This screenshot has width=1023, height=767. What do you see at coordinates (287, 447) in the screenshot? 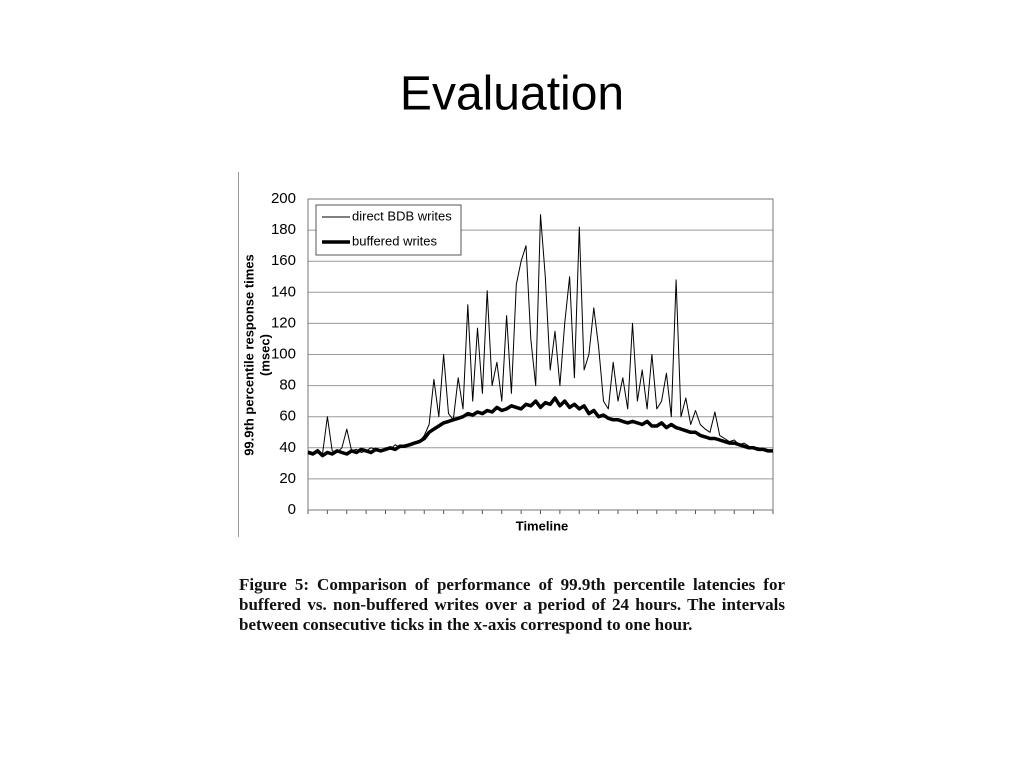
I see `y-tick-label: 40` at bounding box center [287, 447].